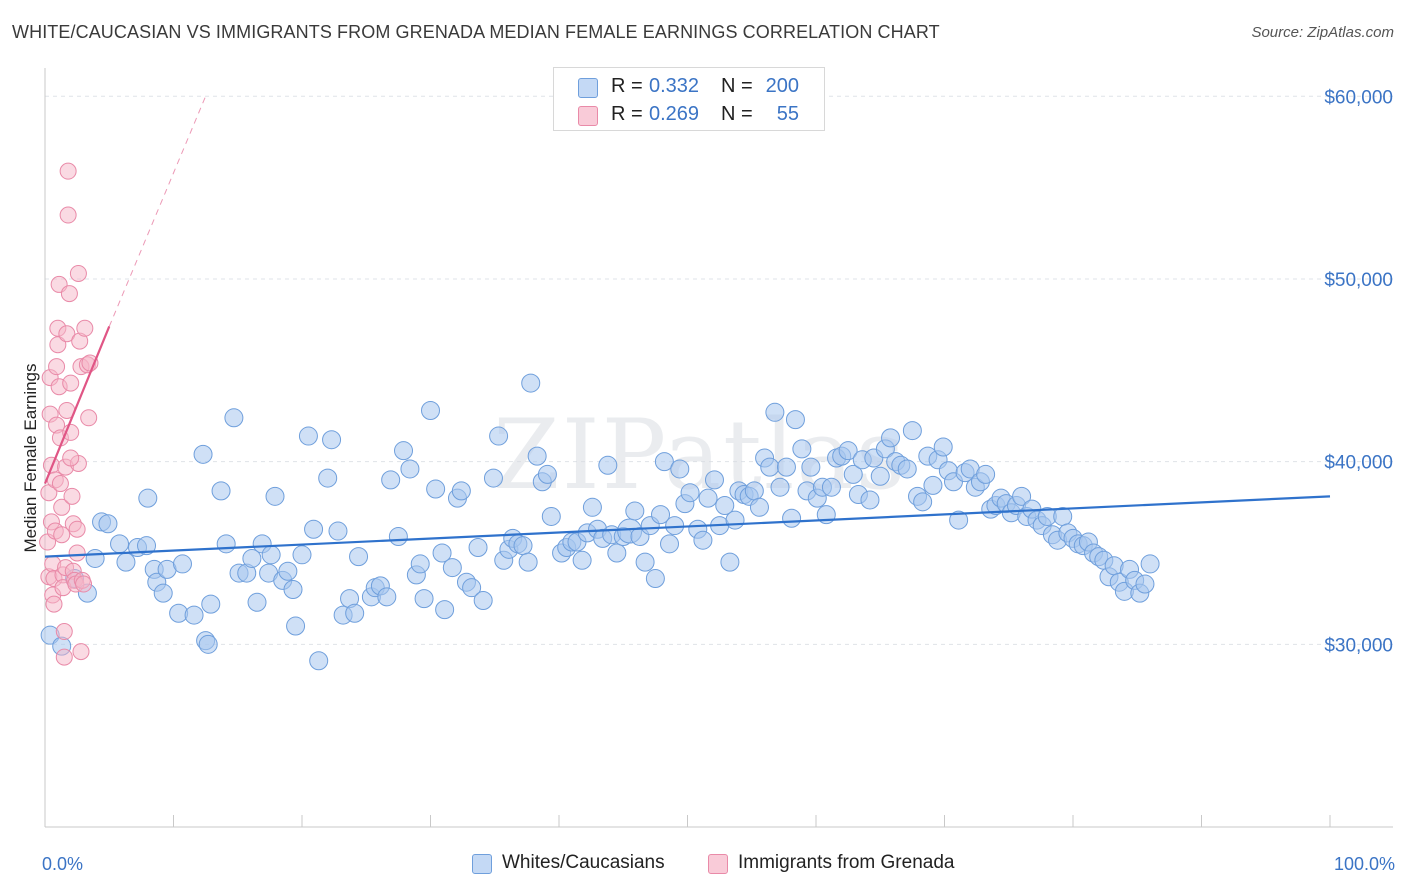  I want to click on legend-r-value: 0.269, so click(674, 114).